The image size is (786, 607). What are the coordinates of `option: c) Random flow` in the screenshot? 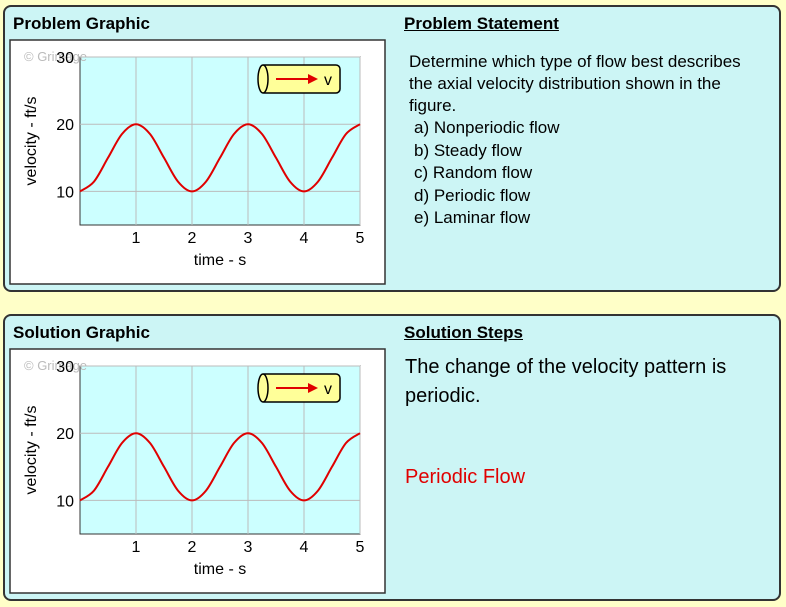 It's located at (473, 172).